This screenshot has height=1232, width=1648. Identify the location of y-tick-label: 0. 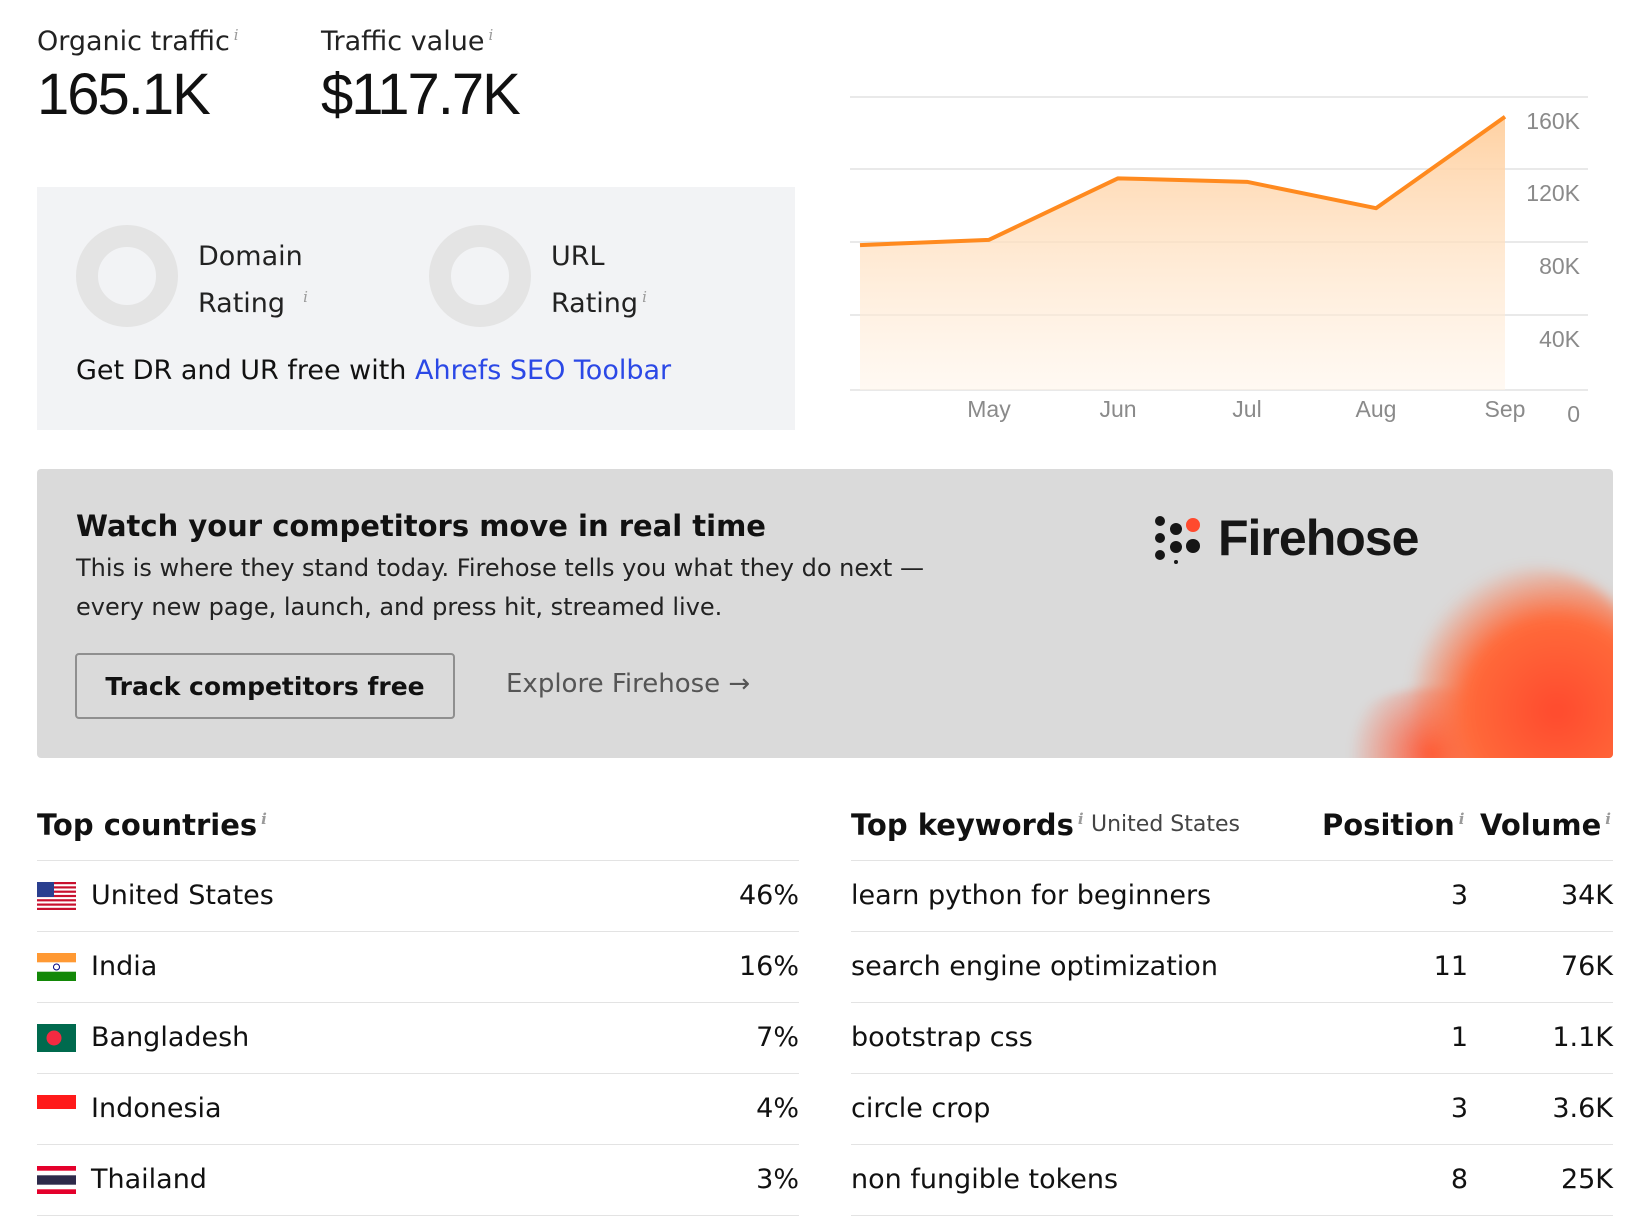
(1573, 414).